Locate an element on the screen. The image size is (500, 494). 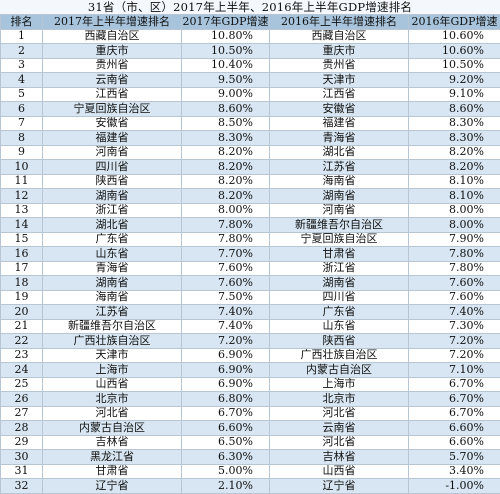
rank-cell: 6 is located at coordinates (22, 109).